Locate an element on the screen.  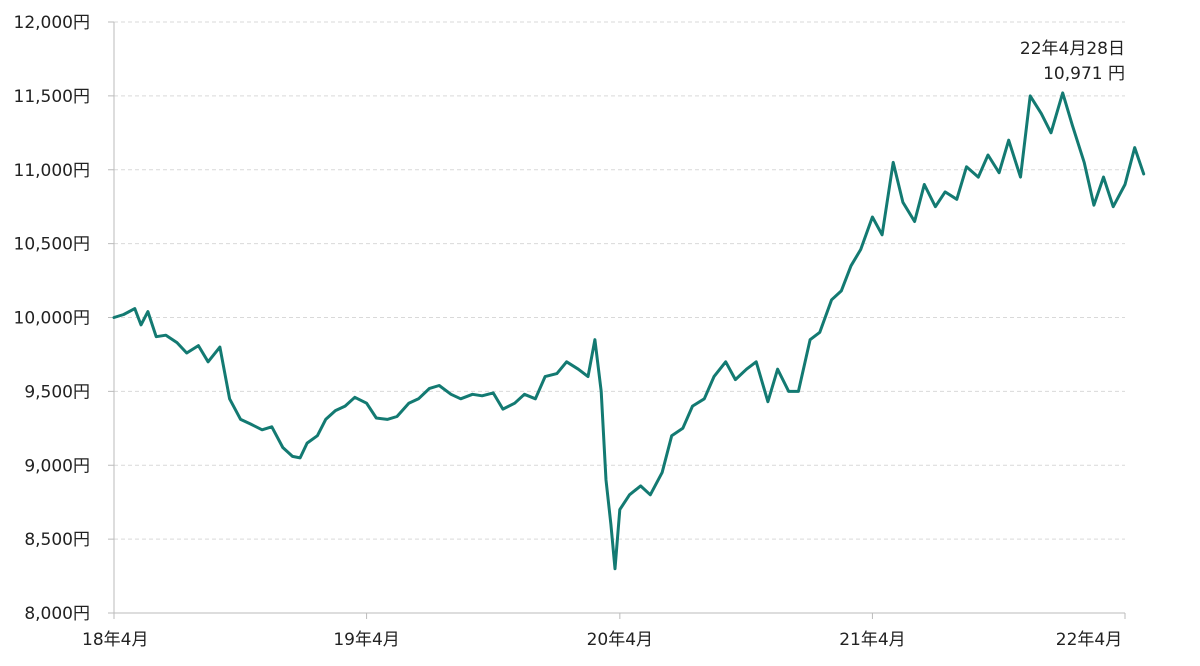
x-axis-ticks: 18年4月 19年4月 20年4月 21年4月 22年4月 is located at coordinates (604, 631).